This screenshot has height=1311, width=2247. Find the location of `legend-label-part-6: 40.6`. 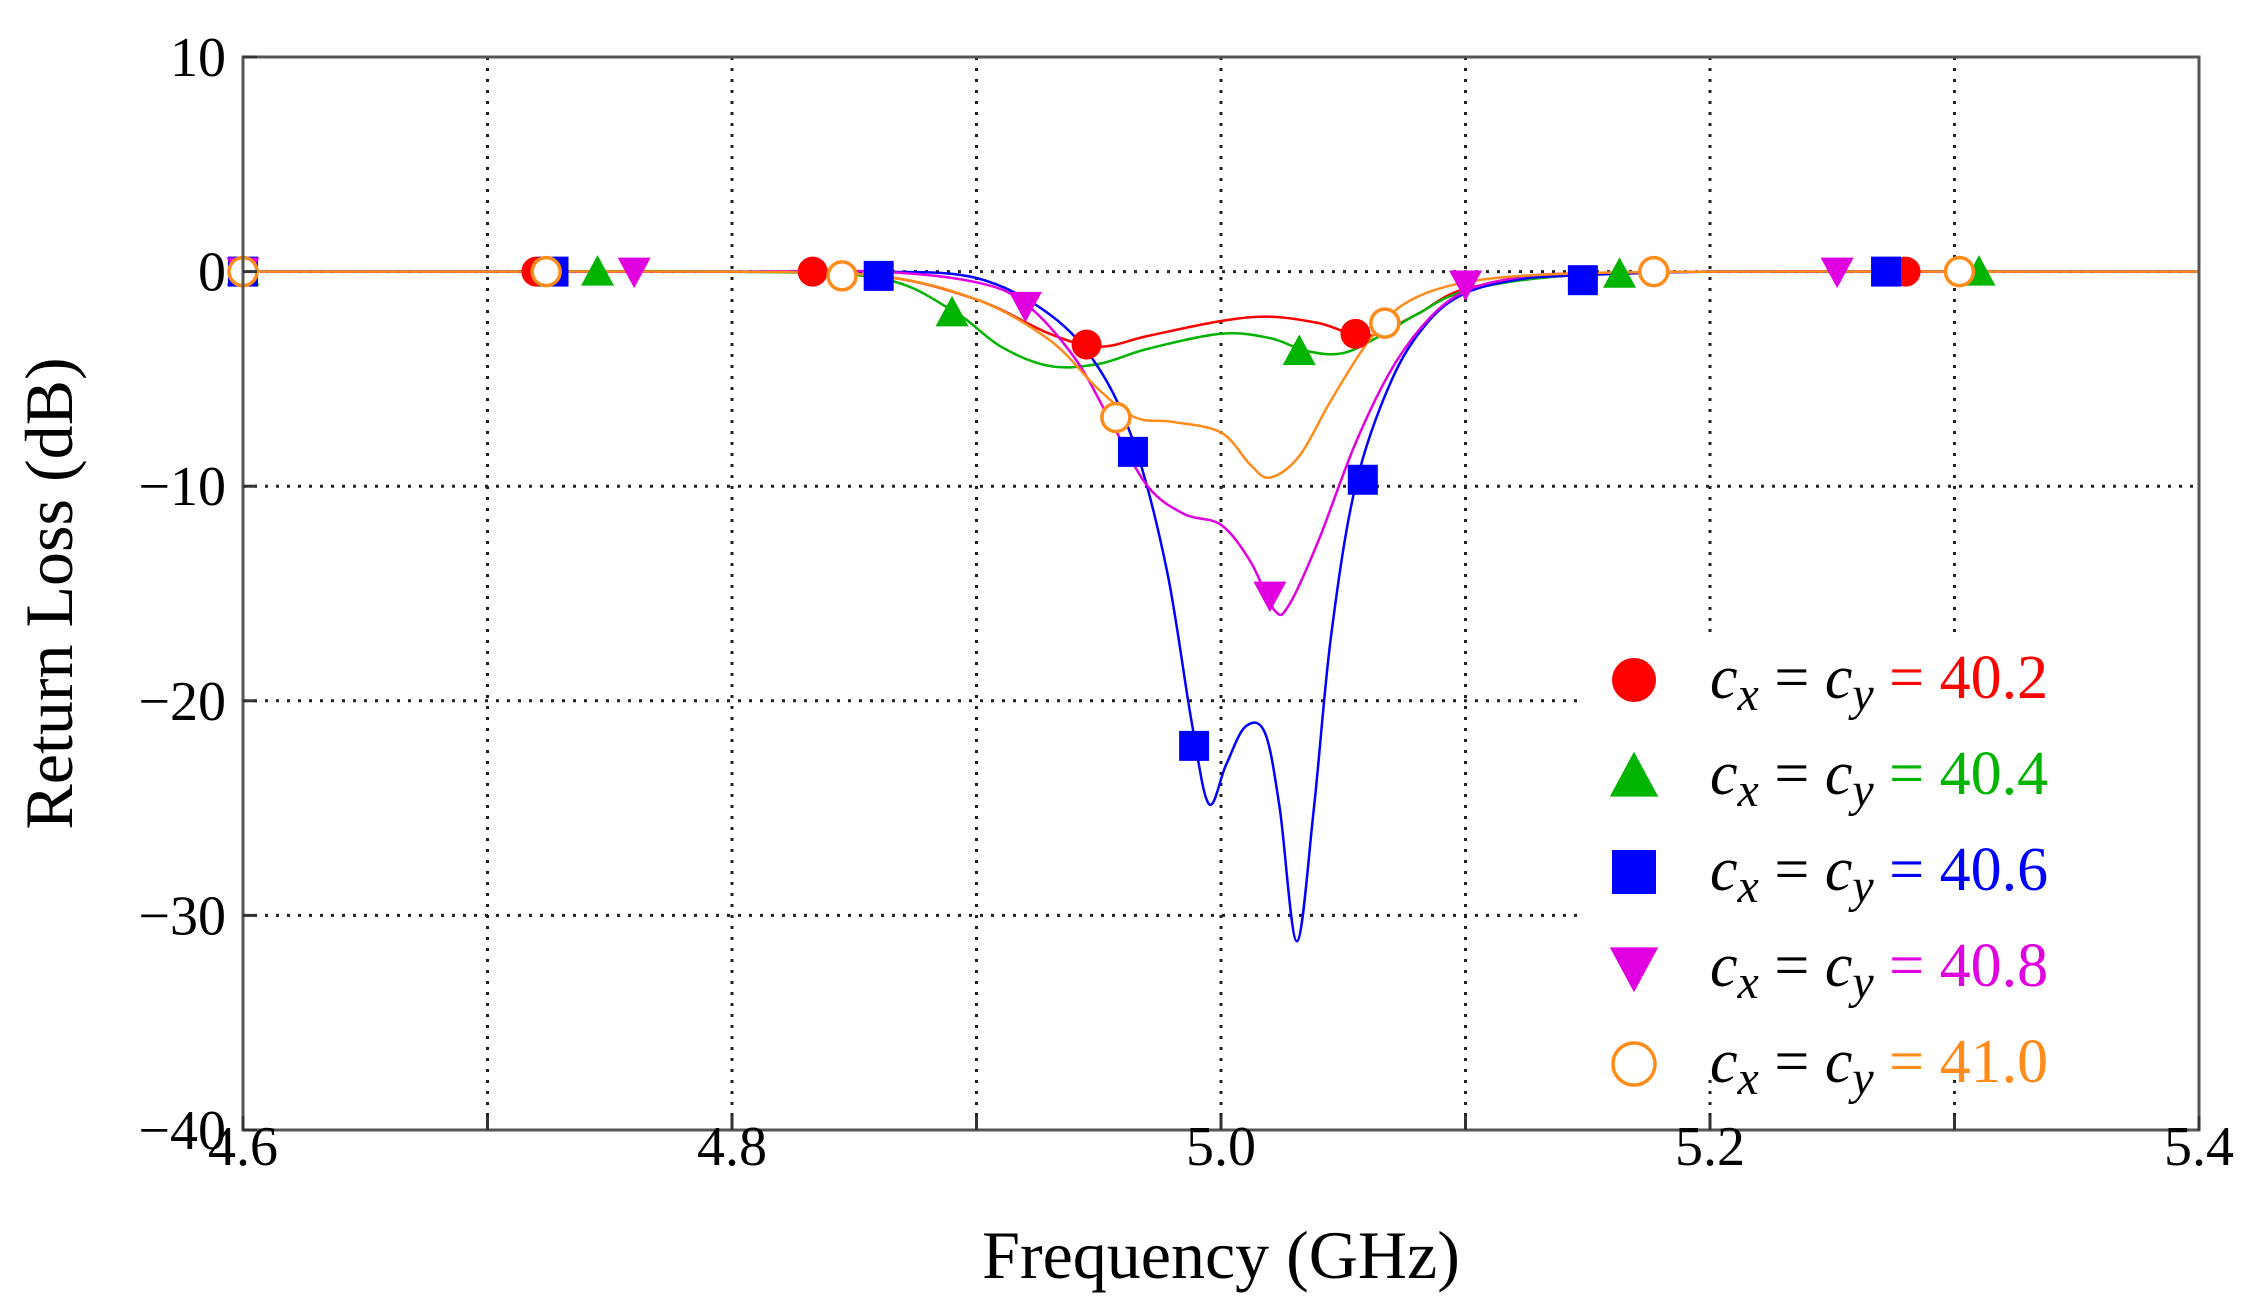

legend-label-part-6: 40.6 is located at coordinates (1994, 870).